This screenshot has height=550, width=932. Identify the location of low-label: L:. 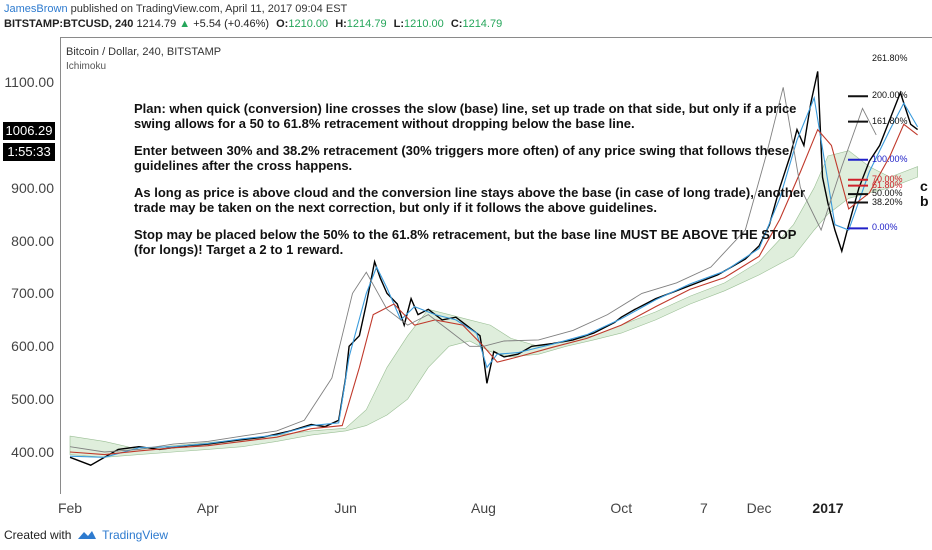
(399, 24).